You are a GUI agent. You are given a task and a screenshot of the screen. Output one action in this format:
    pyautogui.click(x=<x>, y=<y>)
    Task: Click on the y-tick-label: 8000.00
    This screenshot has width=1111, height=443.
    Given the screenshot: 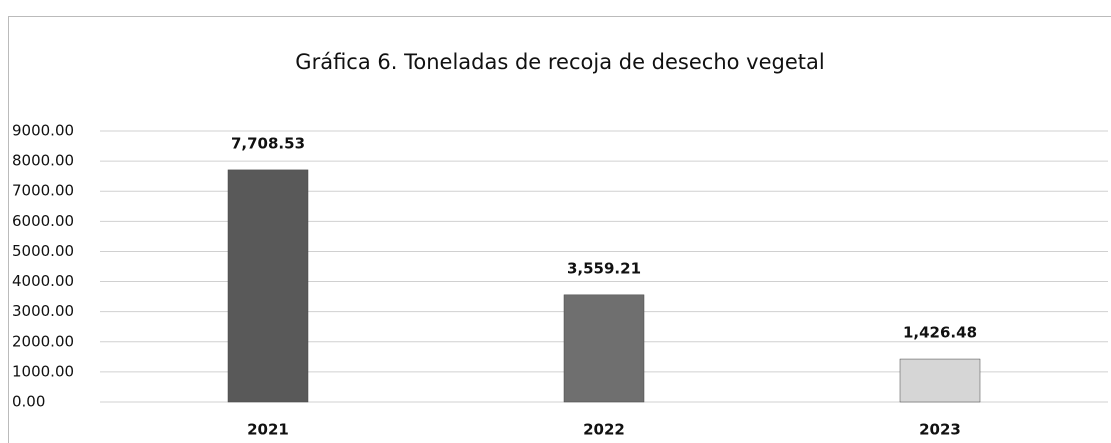 What is the action you would take?
    pyautogui.click(x=43, y=161)
    